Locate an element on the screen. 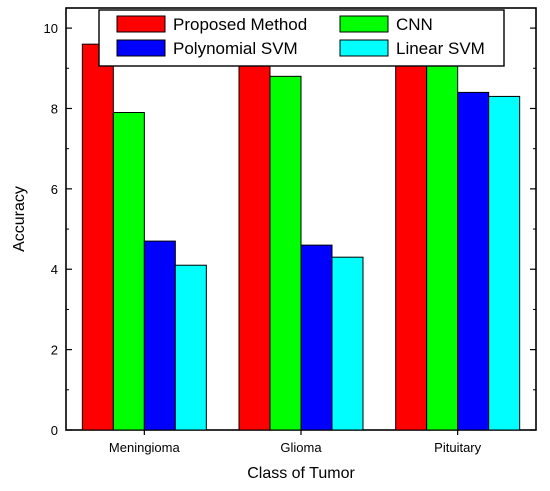 The image size is (550, 491). x-axis-ticks: Meningioma Glioma Pituitary is located at coordinates (295, 442).